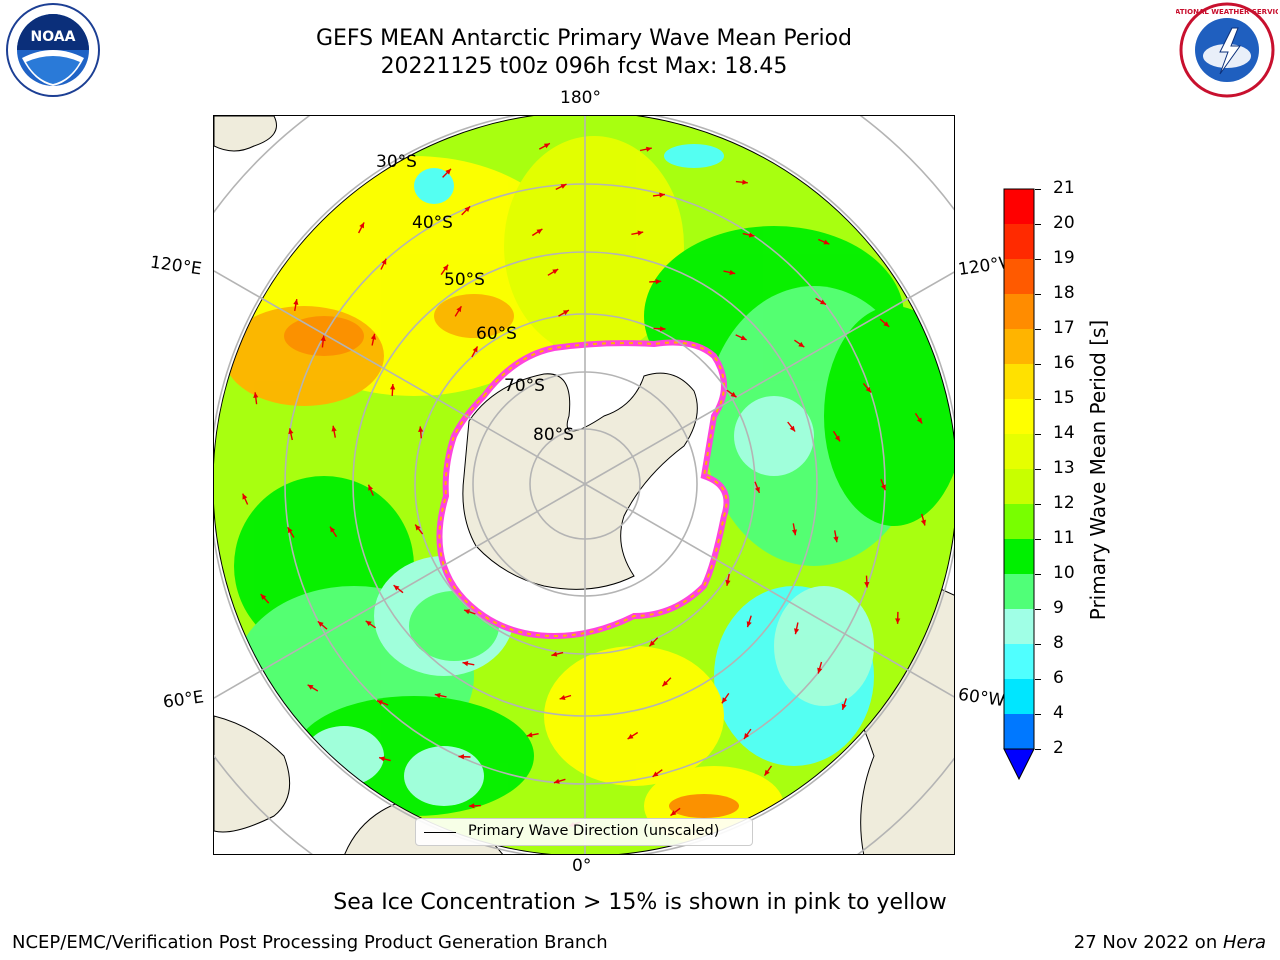  What do you see at coordinates (1224, 50) in the screenshot?
I see `nws-logo: NATIONAL WEATHER SERVICE` at bounding box center [1224, 50].